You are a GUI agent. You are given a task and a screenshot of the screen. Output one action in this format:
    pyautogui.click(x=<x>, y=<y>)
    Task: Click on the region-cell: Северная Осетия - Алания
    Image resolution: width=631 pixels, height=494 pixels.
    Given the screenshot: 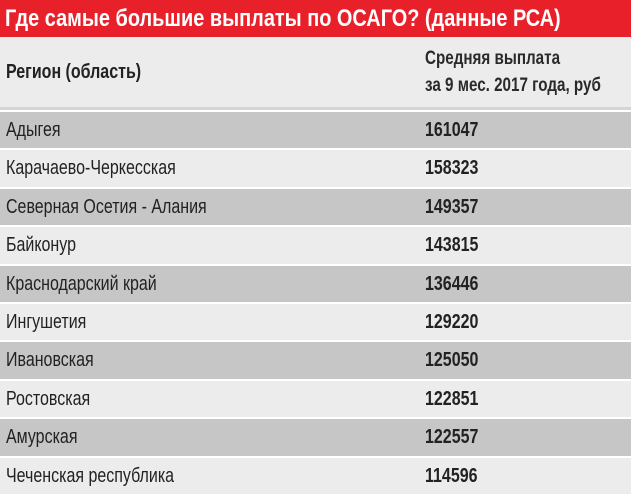 What is the action you would take?
    pyautogui.click(x=131, y=207)
    